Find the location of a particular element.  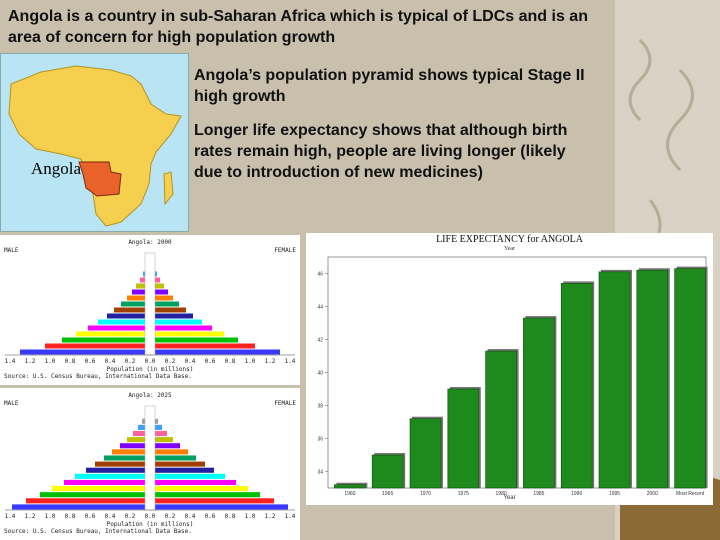

madagascar-land is located at coordinates (168, 188).